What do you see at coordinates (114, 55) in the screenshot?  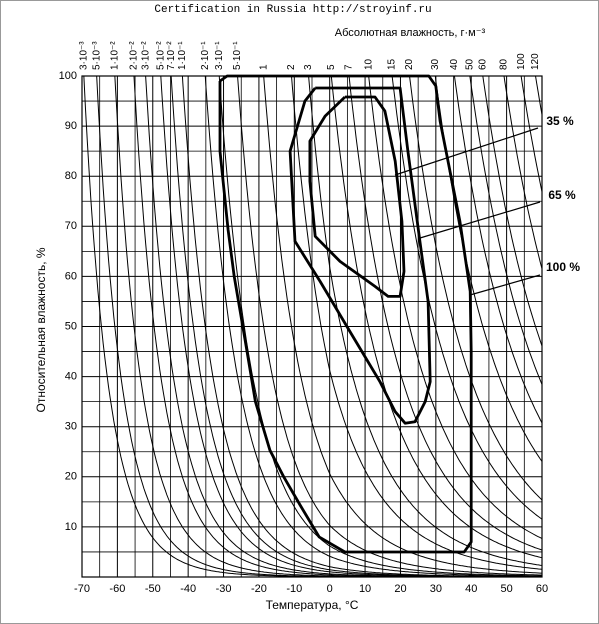 I see `abs-humidity-label: 1·10⁻²` at bounding box center [114, 55].